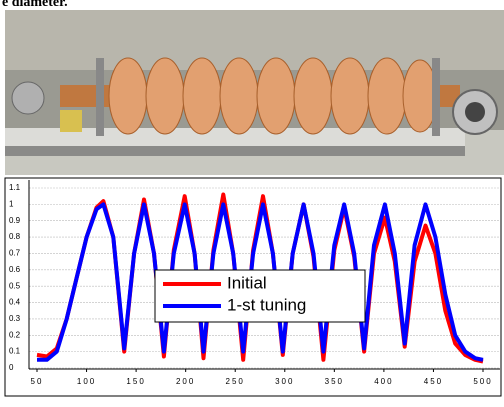 This screenshot has height=407, width=504. What do you see at coordinates (235, 381) in the screenshot?
I see `x-tick-label: 250` at bounding box center [235, 381].